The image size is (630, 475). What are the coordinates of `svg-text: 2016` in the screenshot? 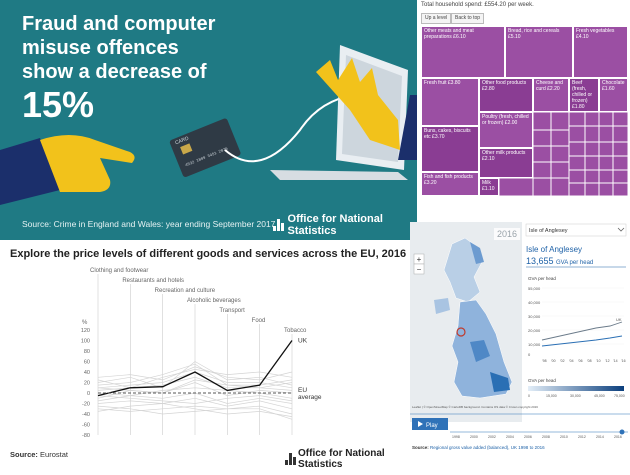 It's located at (618, 437).